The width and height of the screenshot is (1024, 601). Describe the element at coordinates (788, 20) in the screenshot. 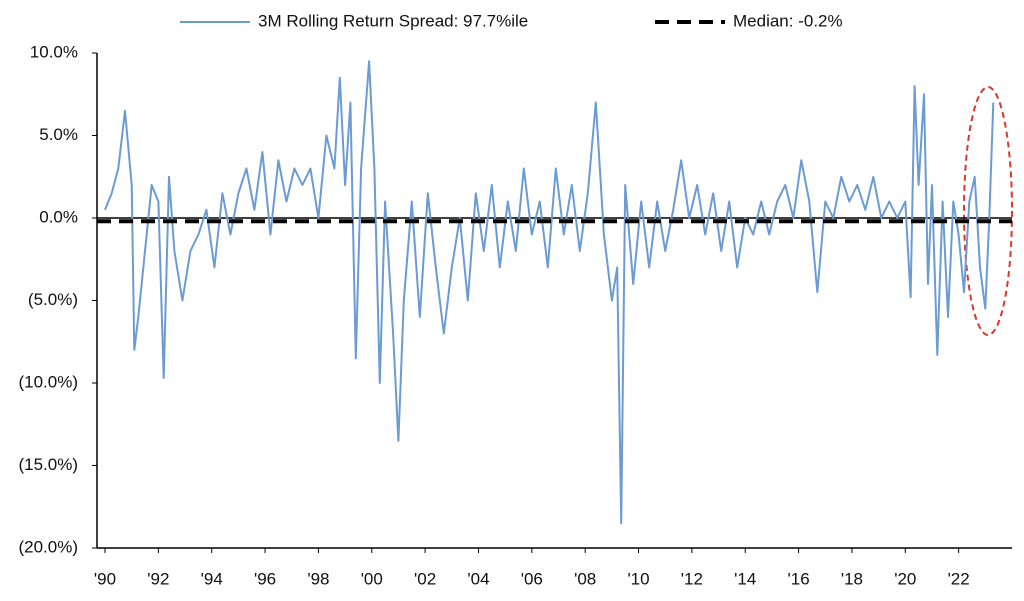

I see `legend-label: Median: -0.2%` at that location.